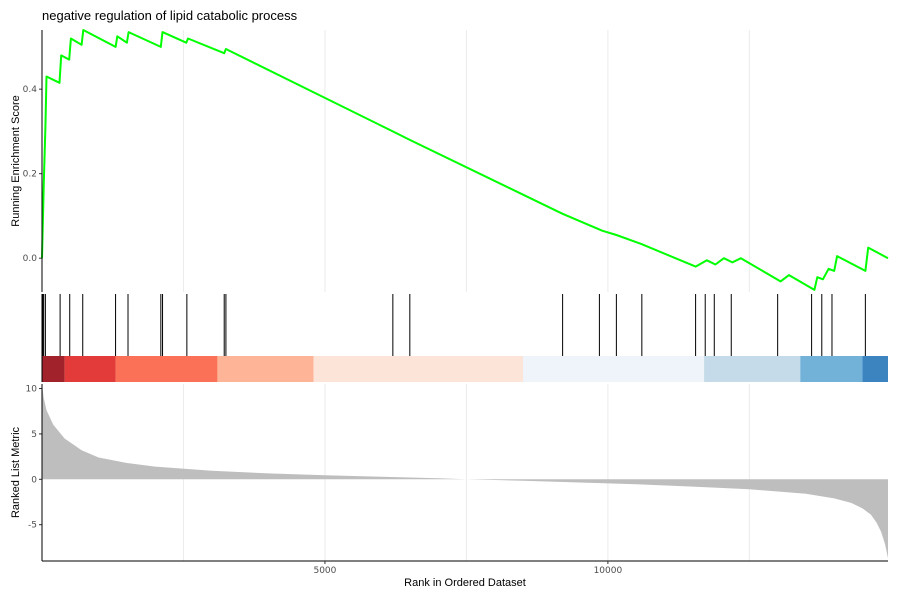 This screenshot has height=600, width=900. Describe the element at coordinates (324, 571) in the screenshot. I see `rank-xtick-label-0: 5000` at that location.